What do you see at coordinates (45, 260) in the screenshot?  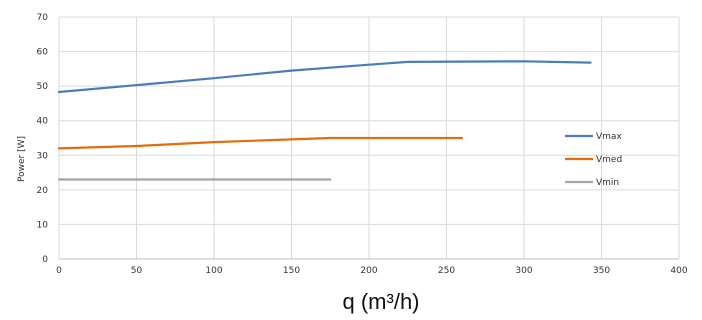 I see `y-tick-label: 0` at bounding box center [45, 260].